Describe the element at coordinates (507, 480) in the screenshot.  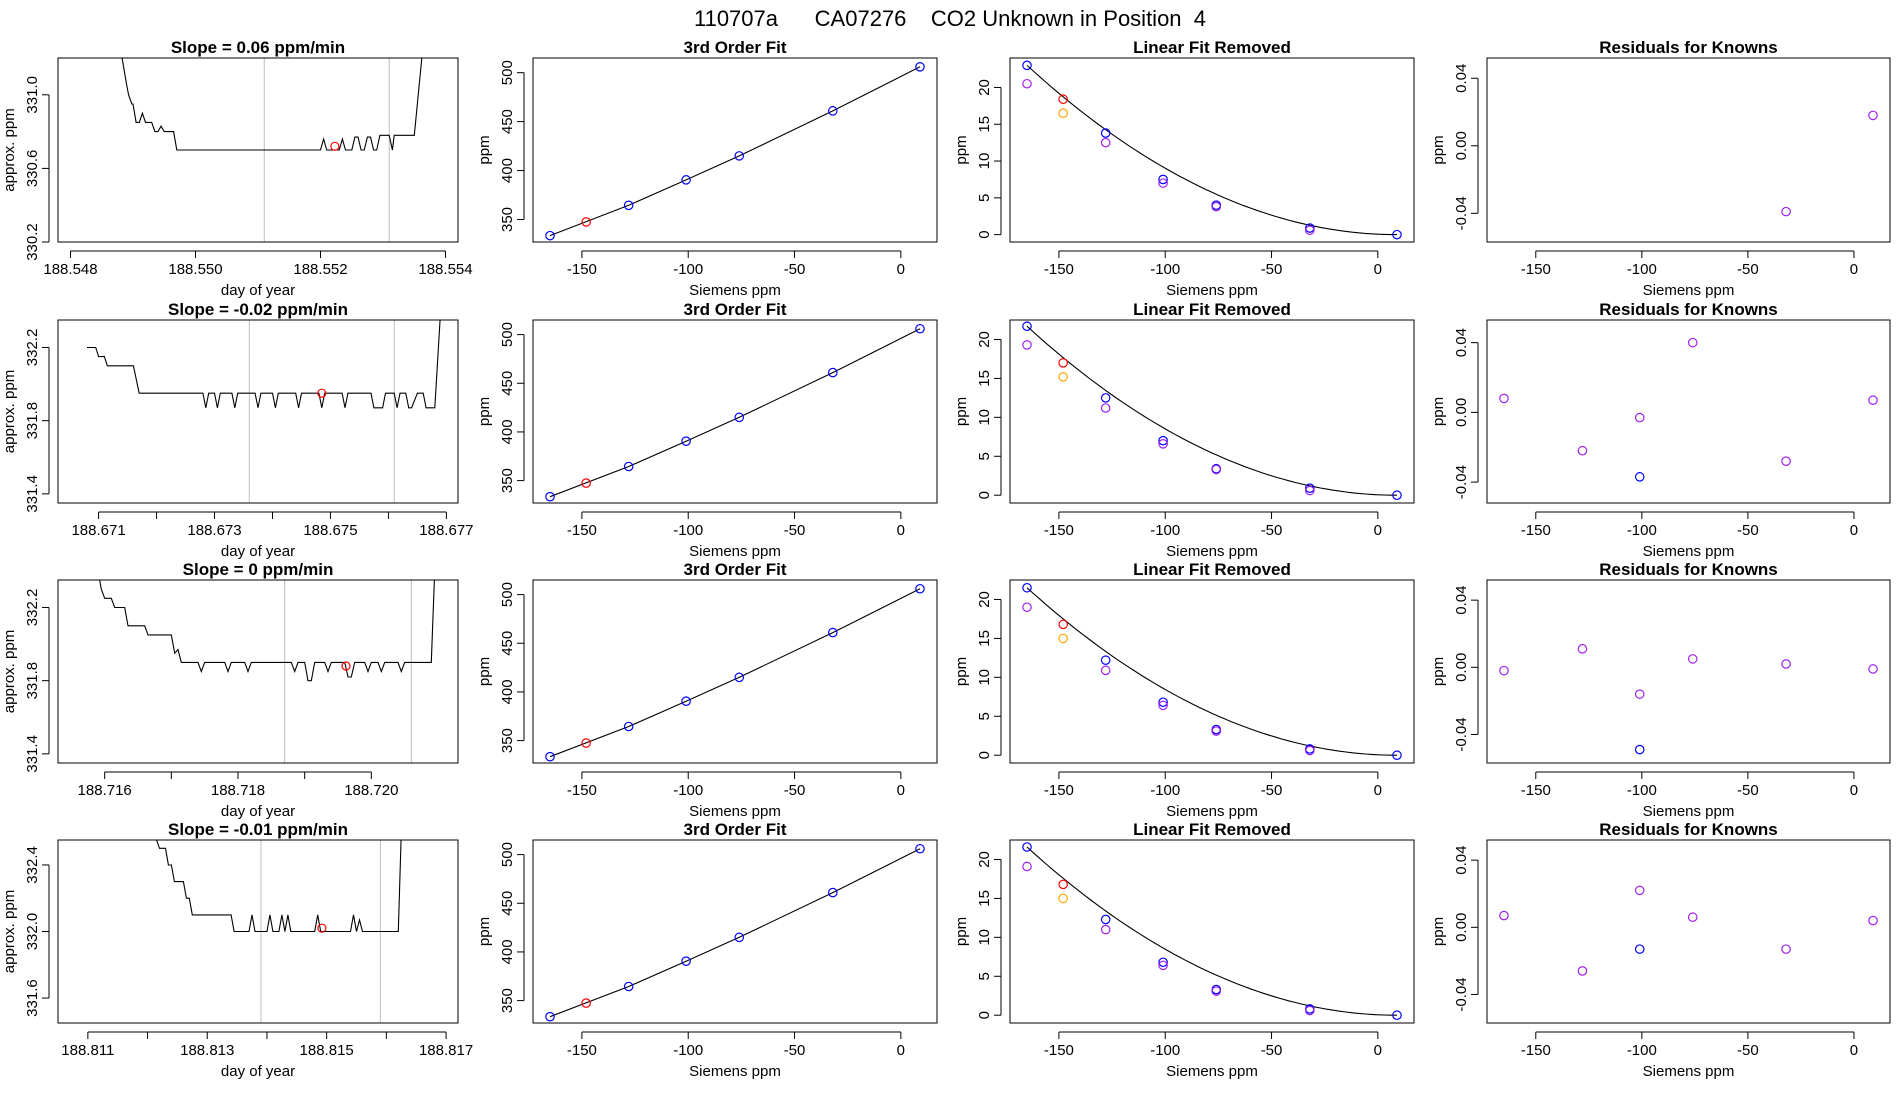
I see `y-tick-label: 350` at that location.